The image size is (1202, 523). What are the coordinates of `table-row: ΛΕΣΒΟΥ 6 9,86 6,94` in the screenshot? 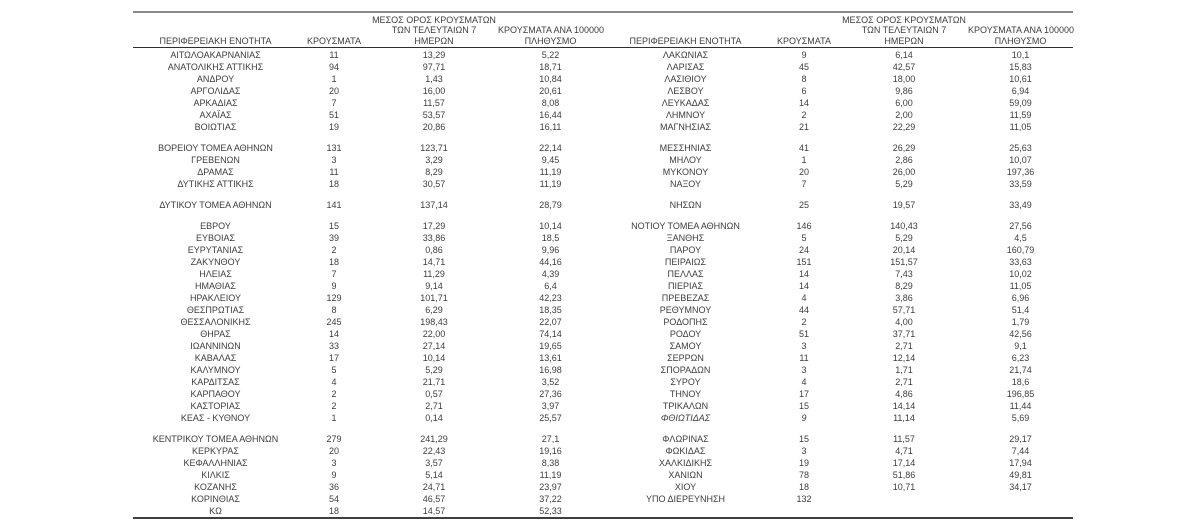 It's located at (838, 91).